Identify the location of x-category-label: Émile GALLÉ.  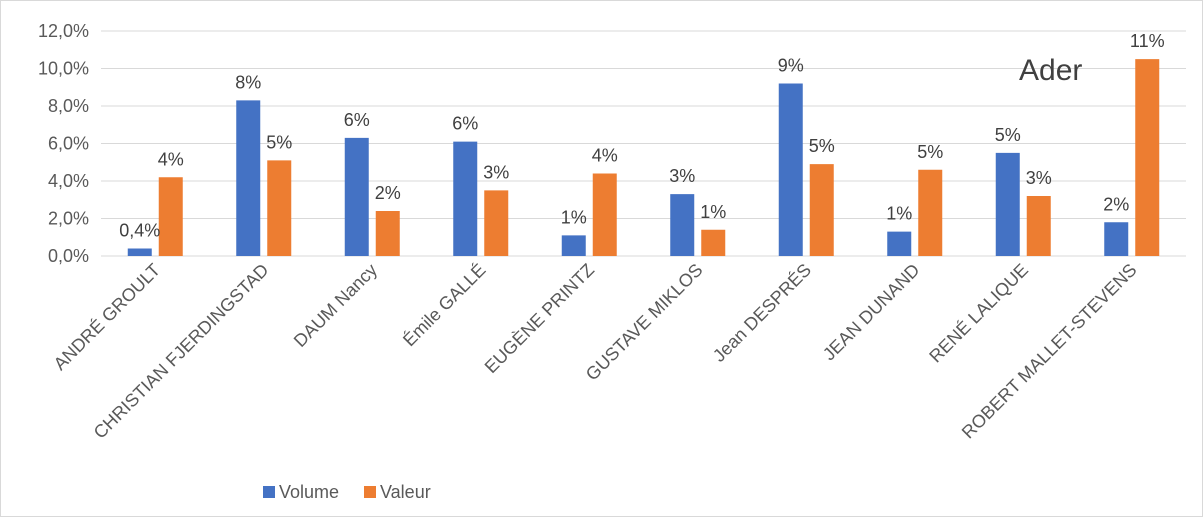
(444, 305).